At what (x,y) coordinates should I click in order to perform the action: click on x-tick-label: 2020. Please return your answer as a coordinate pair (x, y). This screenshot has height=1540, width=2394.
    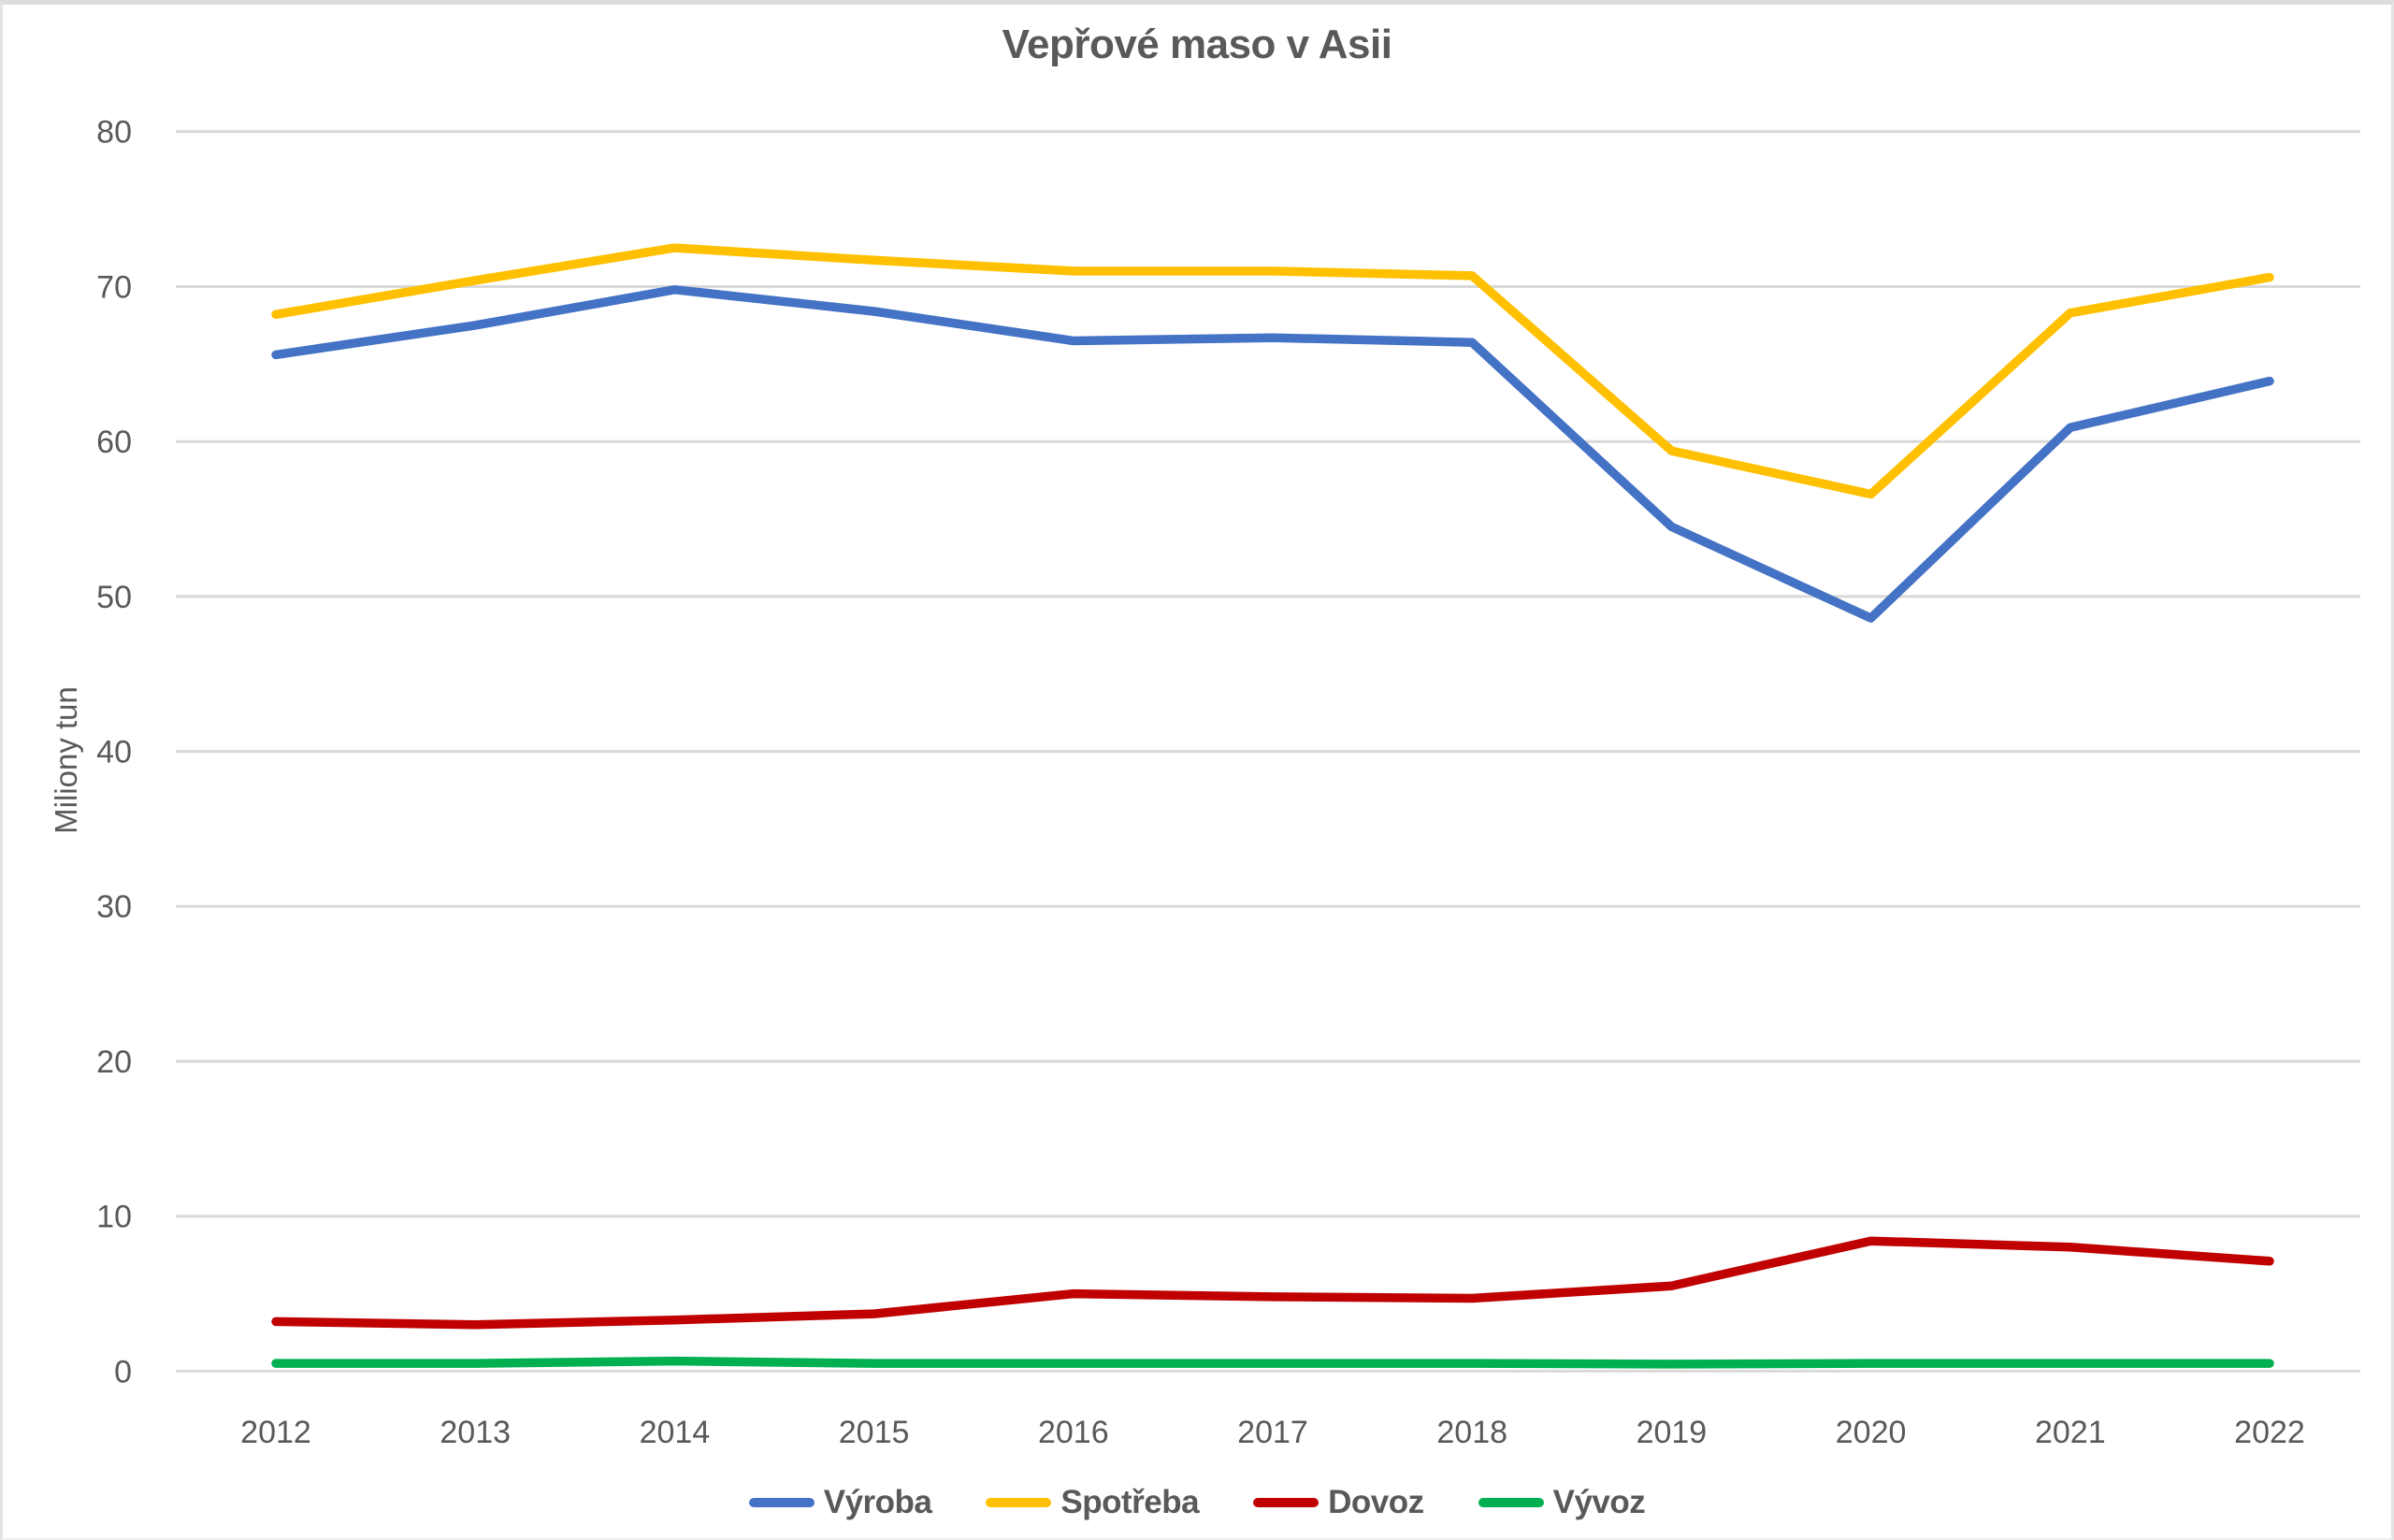
    Looking at the image, I should click on (1871, 1432).